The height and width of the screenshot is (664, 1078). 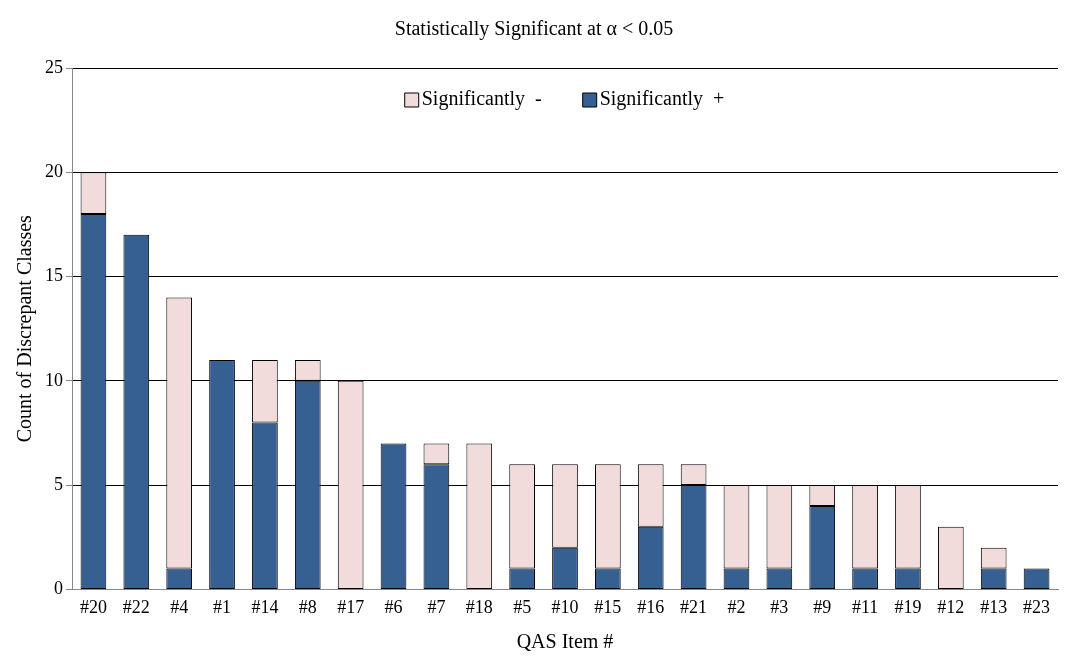 What do you see at coordinates (565, 606) in the screenshot?
I see `x-tick-label: #10` at bounding box center [565, 606].